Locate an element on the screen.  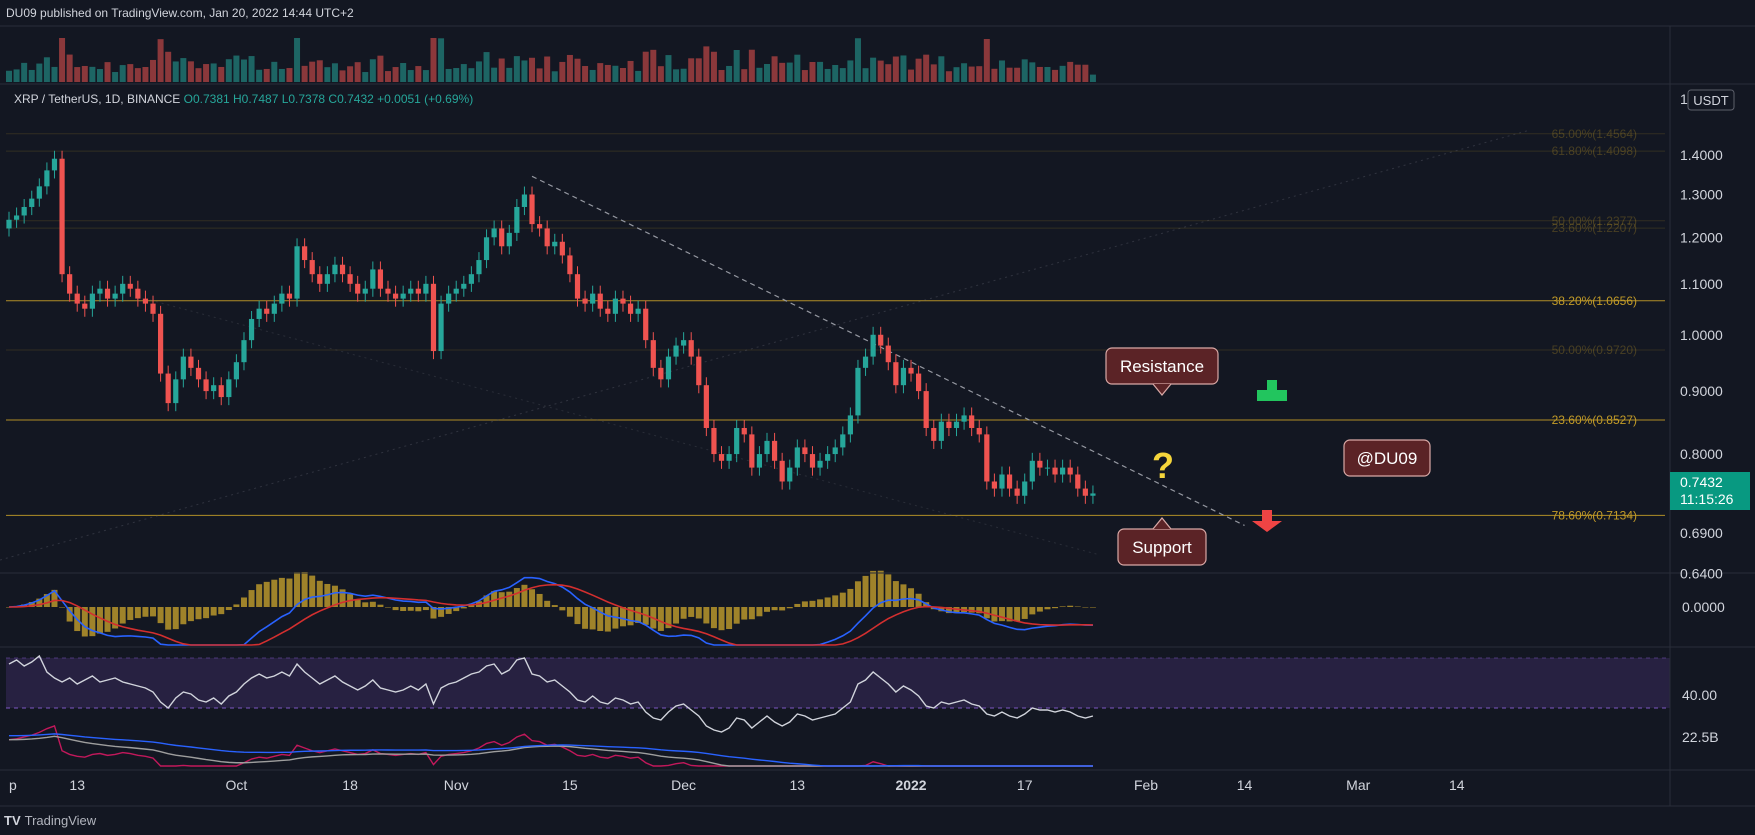
support-label: Support is located at coordinates (1162, 541).